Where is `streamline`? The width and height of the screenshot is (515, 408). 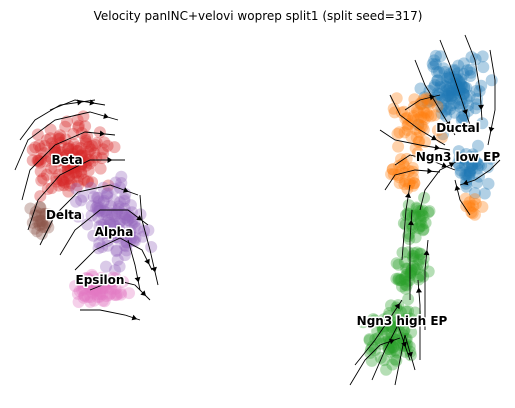
streamline is located at coordinates (76, 195).